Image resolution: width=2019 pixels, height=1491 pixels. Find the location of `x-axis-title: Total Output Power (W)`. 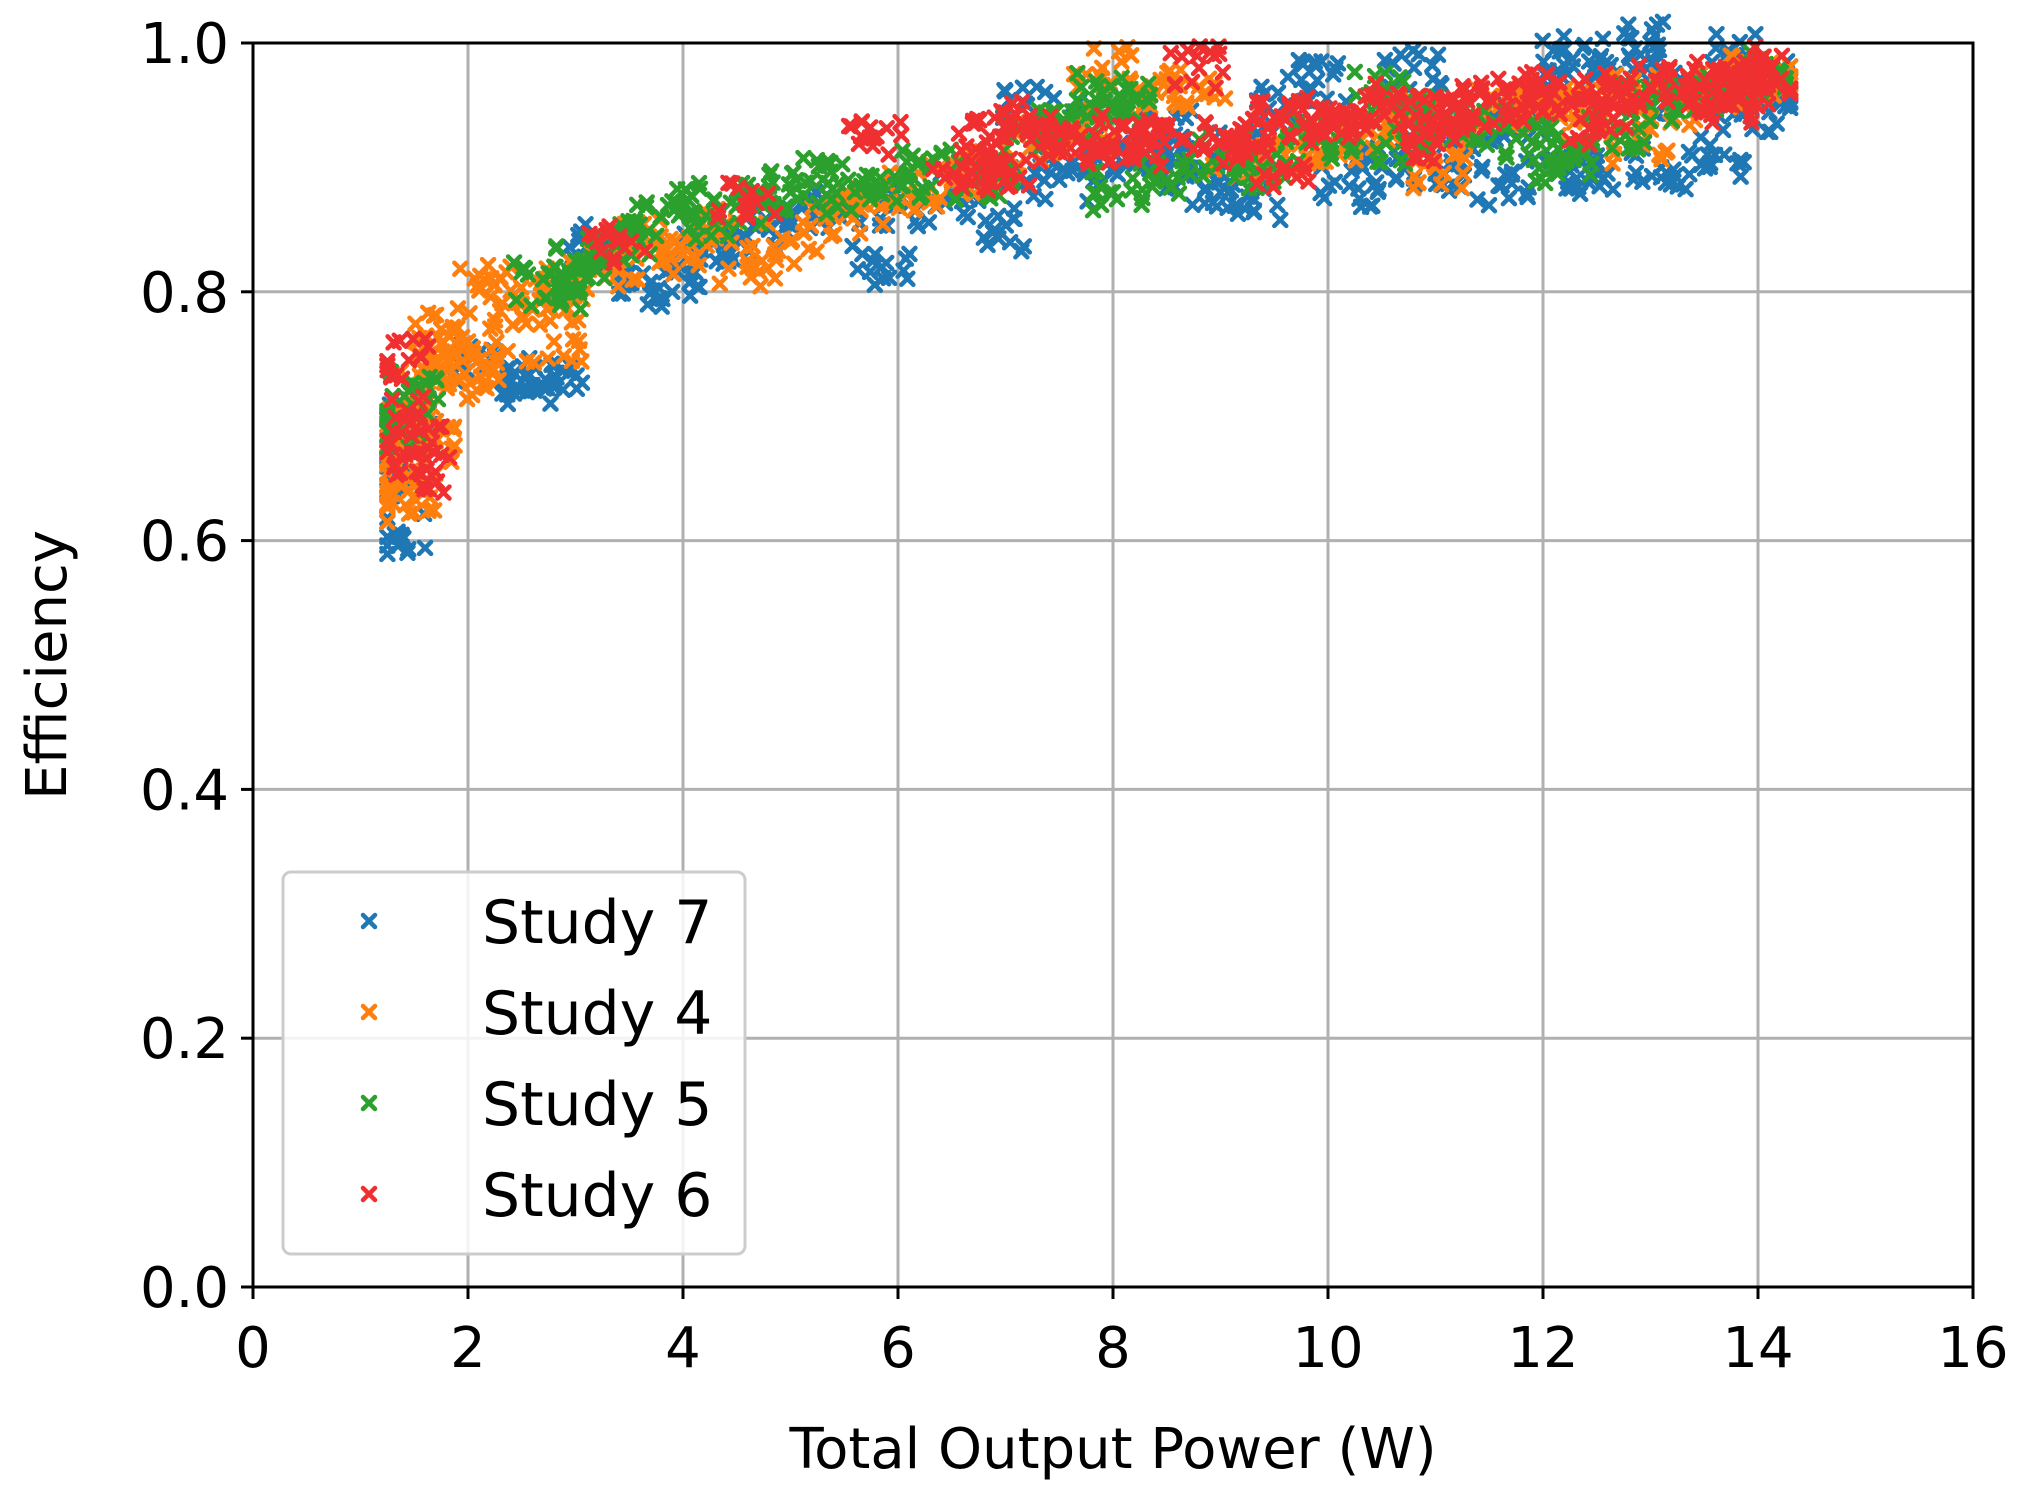

x-axis-title: Total Output Power (W) is located at coordinates (1112, 1449).